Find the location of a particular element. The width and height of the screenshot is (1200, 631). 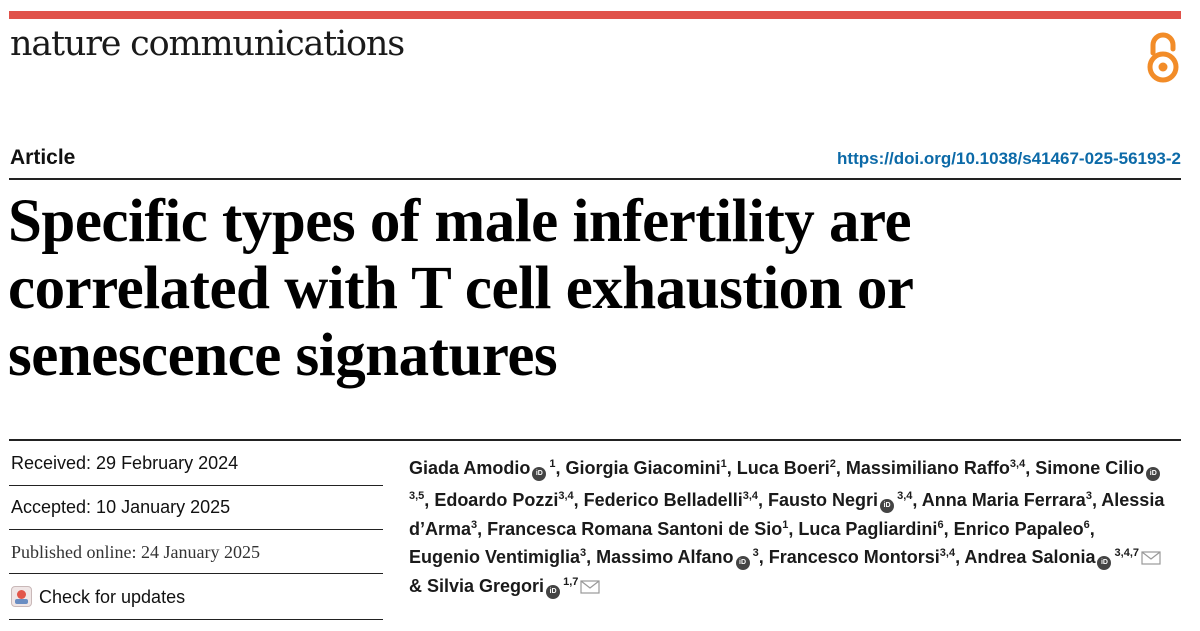

published-row: Published online: 24 January 2025 is located at coordinates (196, 551).